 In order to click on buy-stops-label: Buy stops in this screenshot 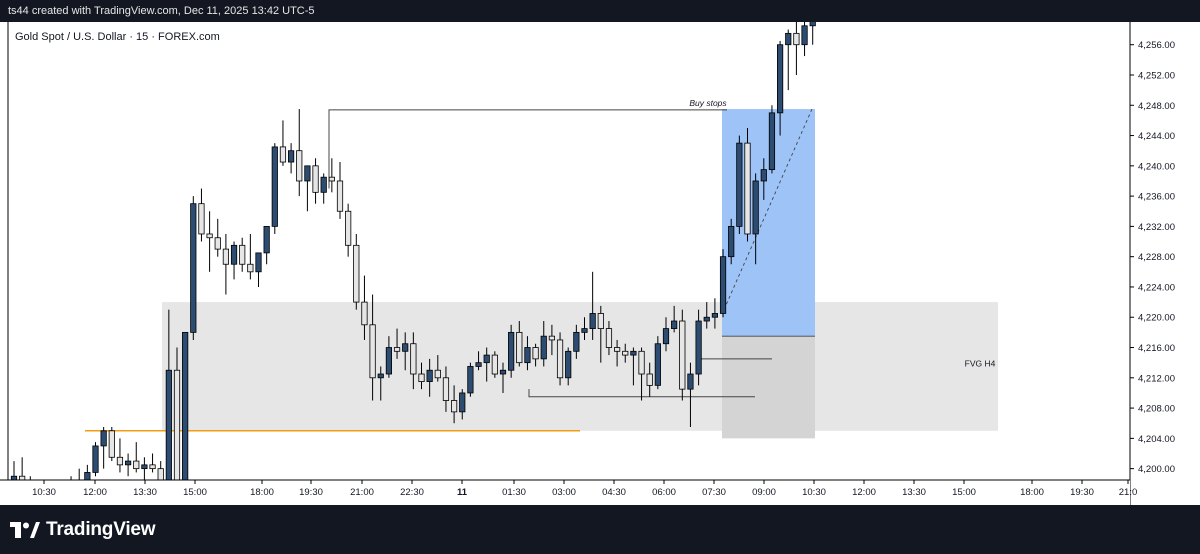, I will do `click(708, 103)`.